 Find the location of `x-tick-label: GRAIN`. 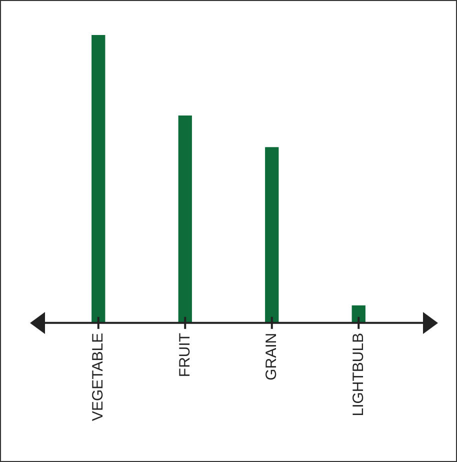

x-tick-label: GRAIN is located at coordinates (271, 356).